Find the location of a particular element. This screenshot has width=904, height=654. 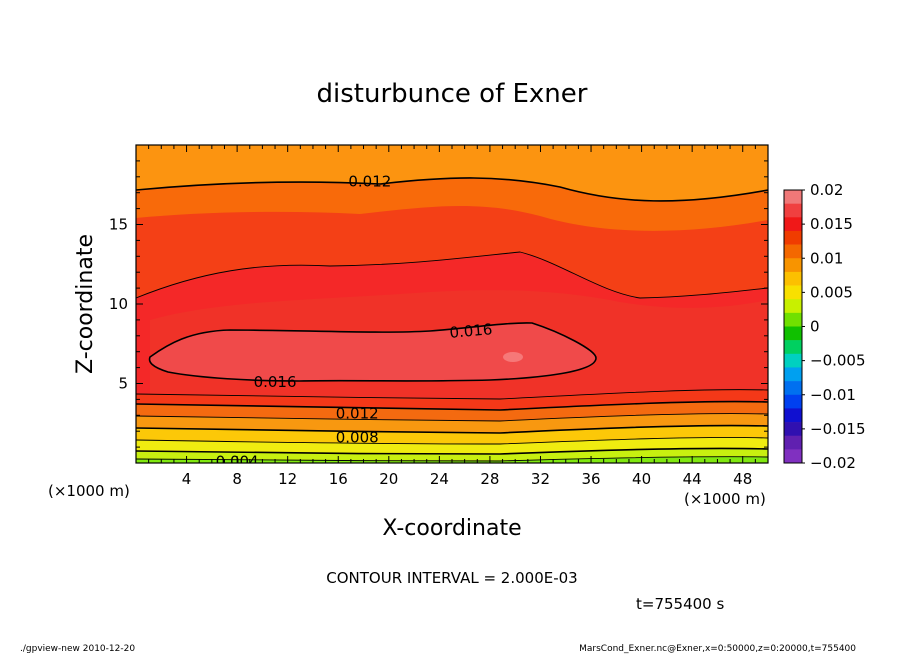

contour-line-0.006 is located at coordinates (452, 441).